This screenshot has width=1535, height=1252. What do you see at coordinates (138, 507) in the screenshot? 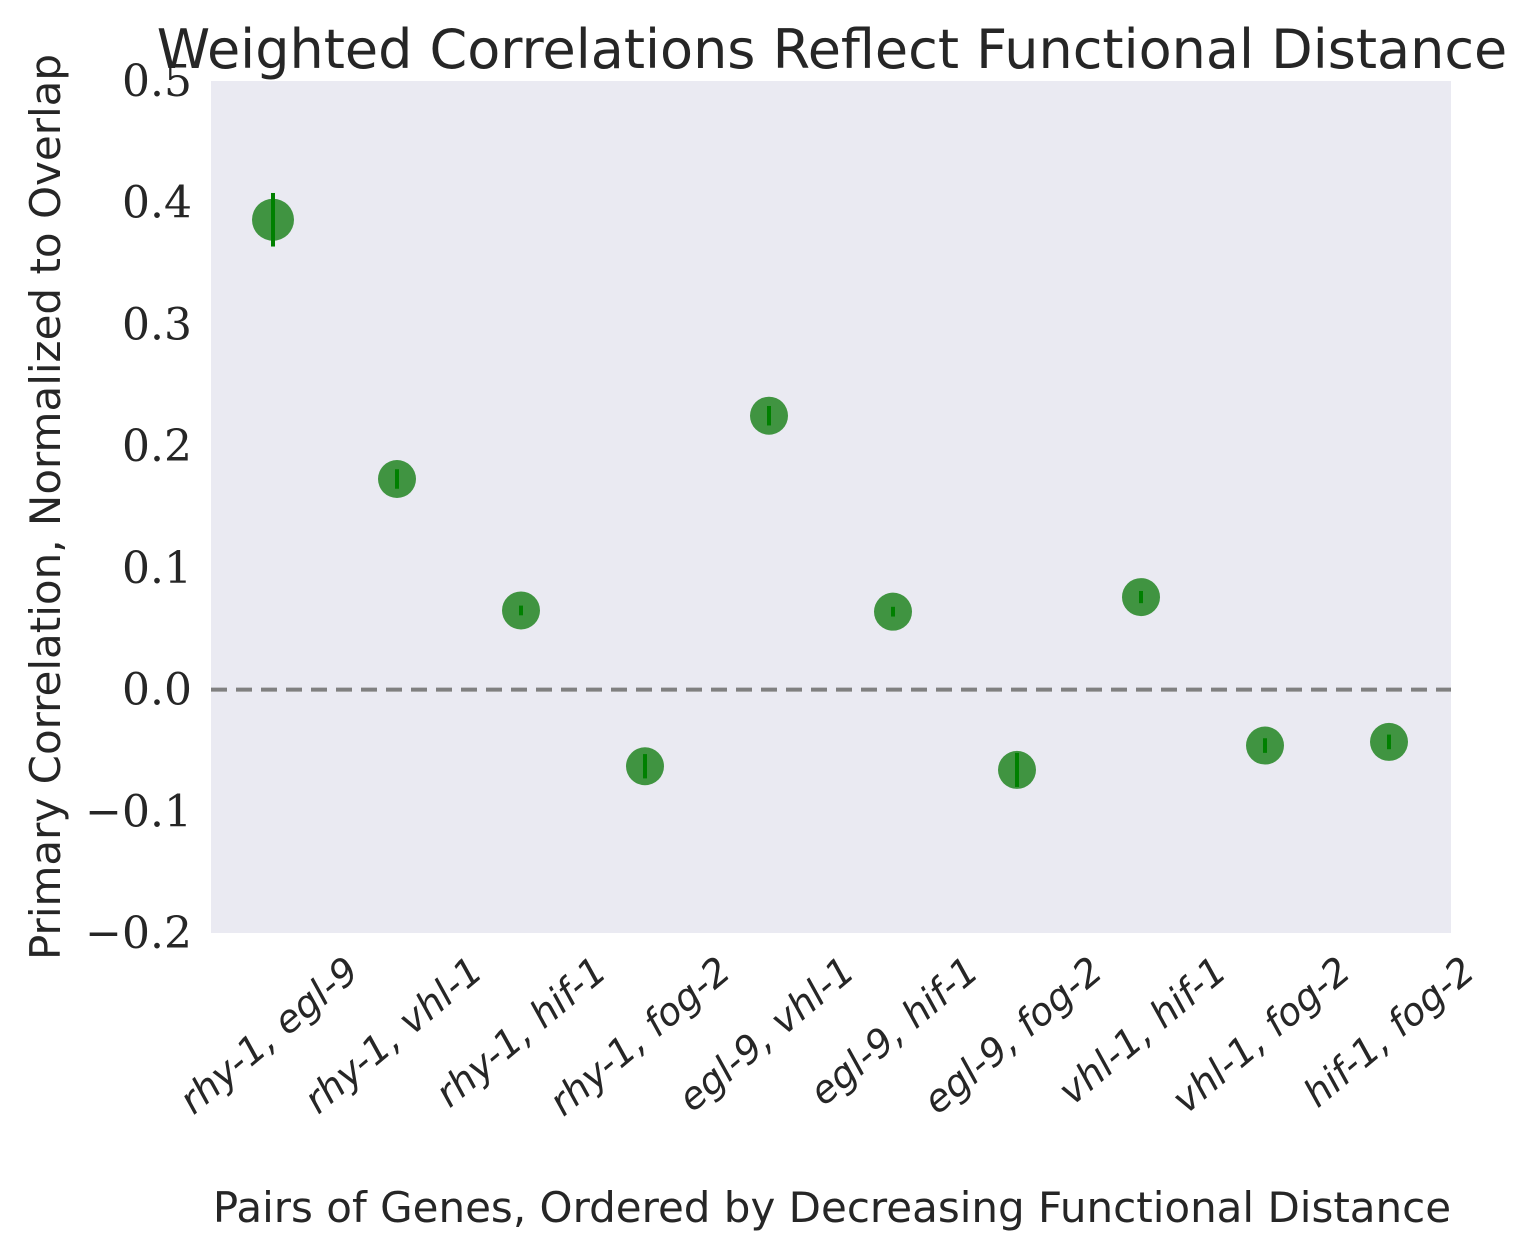
I see `y-axis-ticks: −0.2 −0.1 0.0 0.1 0.2 0.3 0.4 0.5` at bounding box center [138, 507].